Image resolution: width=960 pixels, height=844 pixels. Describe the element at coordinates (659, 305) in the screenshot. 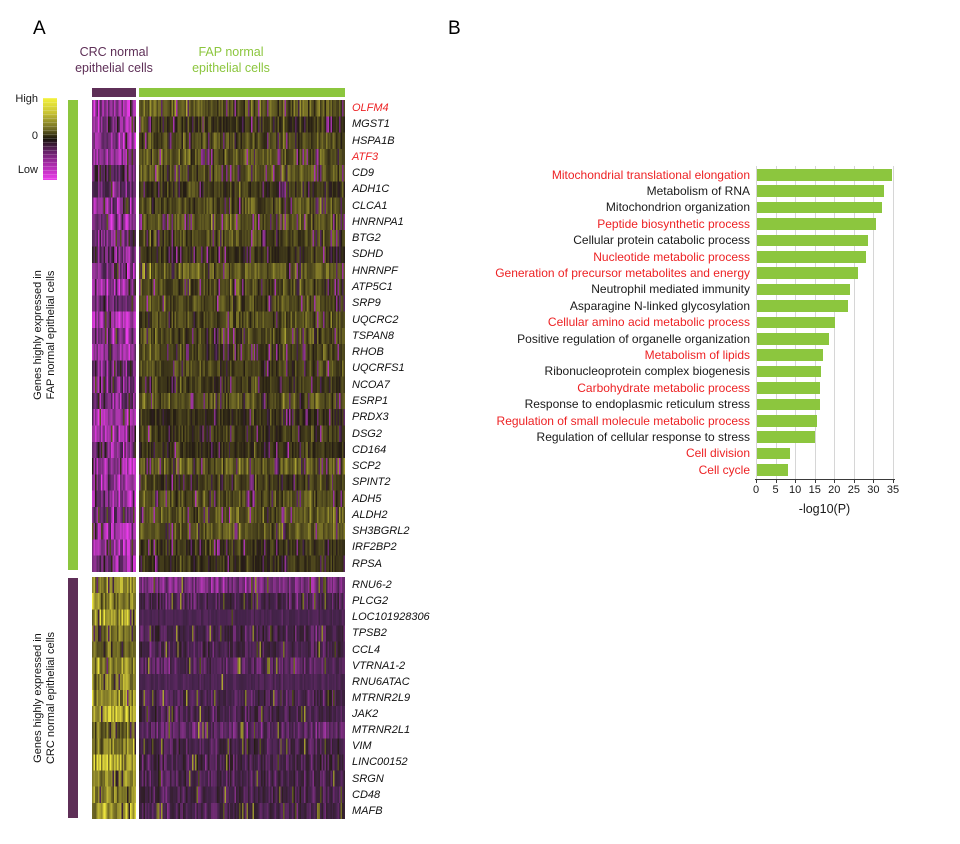

I see `go-term-label: Asparagine N-linked glycosylation` at that location.